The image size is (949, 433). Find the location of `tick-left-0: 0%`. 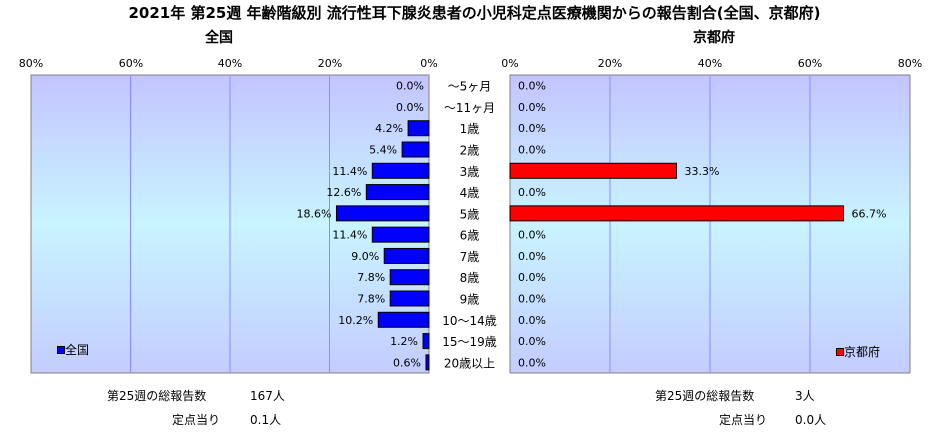

tick-left-0: 0% is located at coordinates (429, 63).